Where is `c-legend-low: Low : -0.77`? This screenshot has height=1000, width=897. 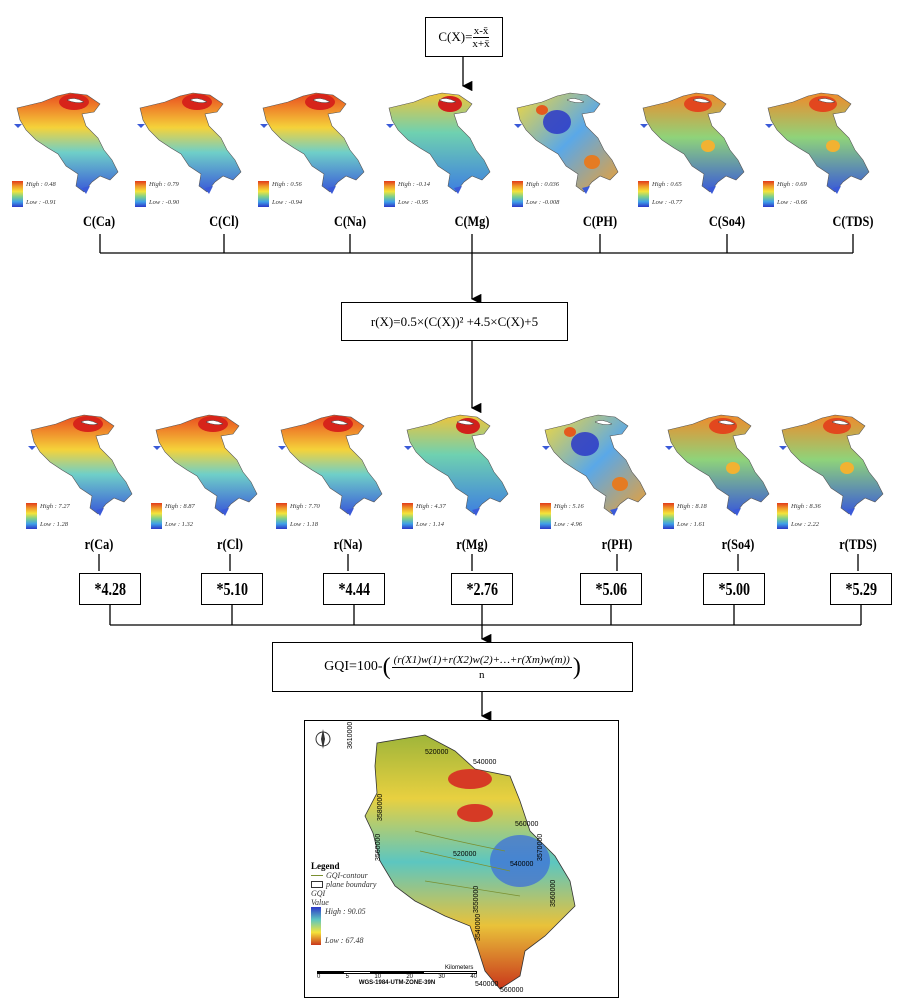 c-legend-low: Low : -0.77 is located at coordinates (667, 202).